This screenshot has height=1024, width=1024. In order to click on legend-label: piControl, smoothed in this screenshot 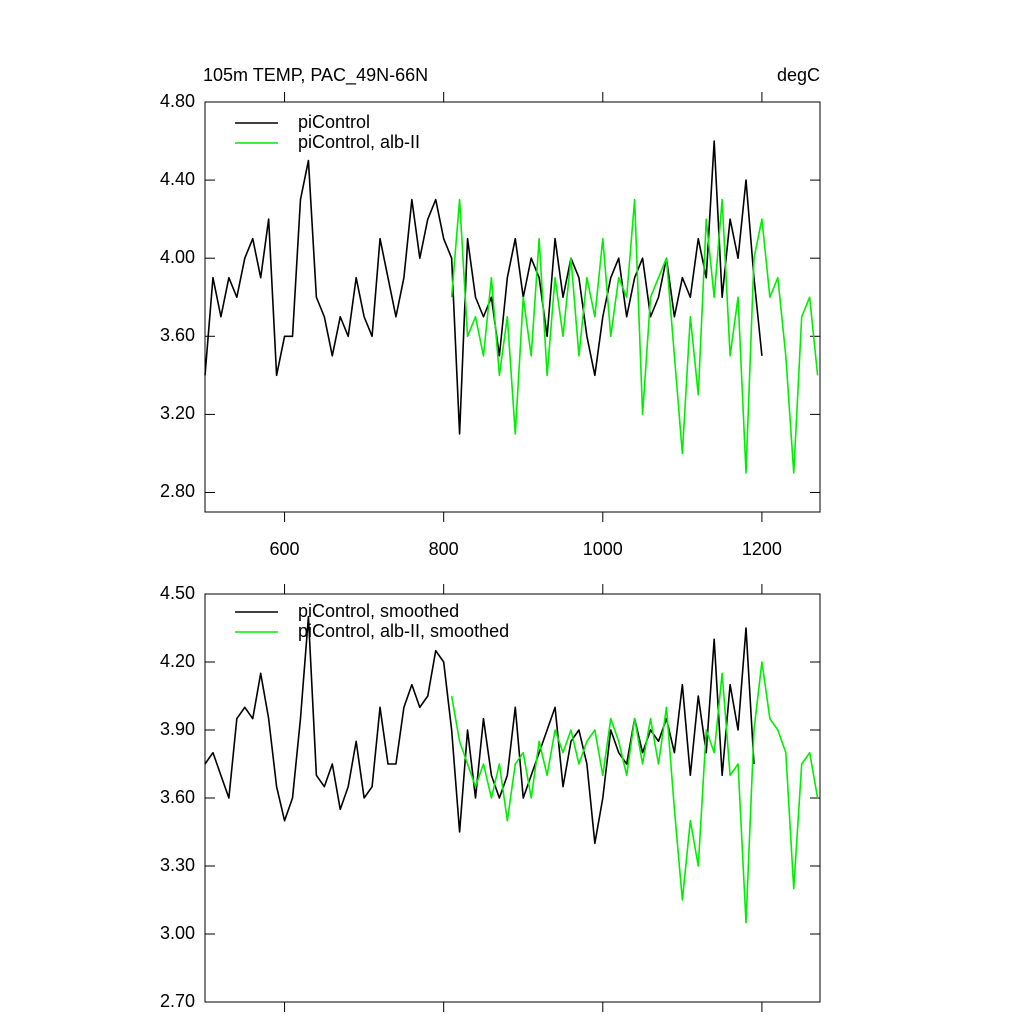, I will do `click(378, 611)`.